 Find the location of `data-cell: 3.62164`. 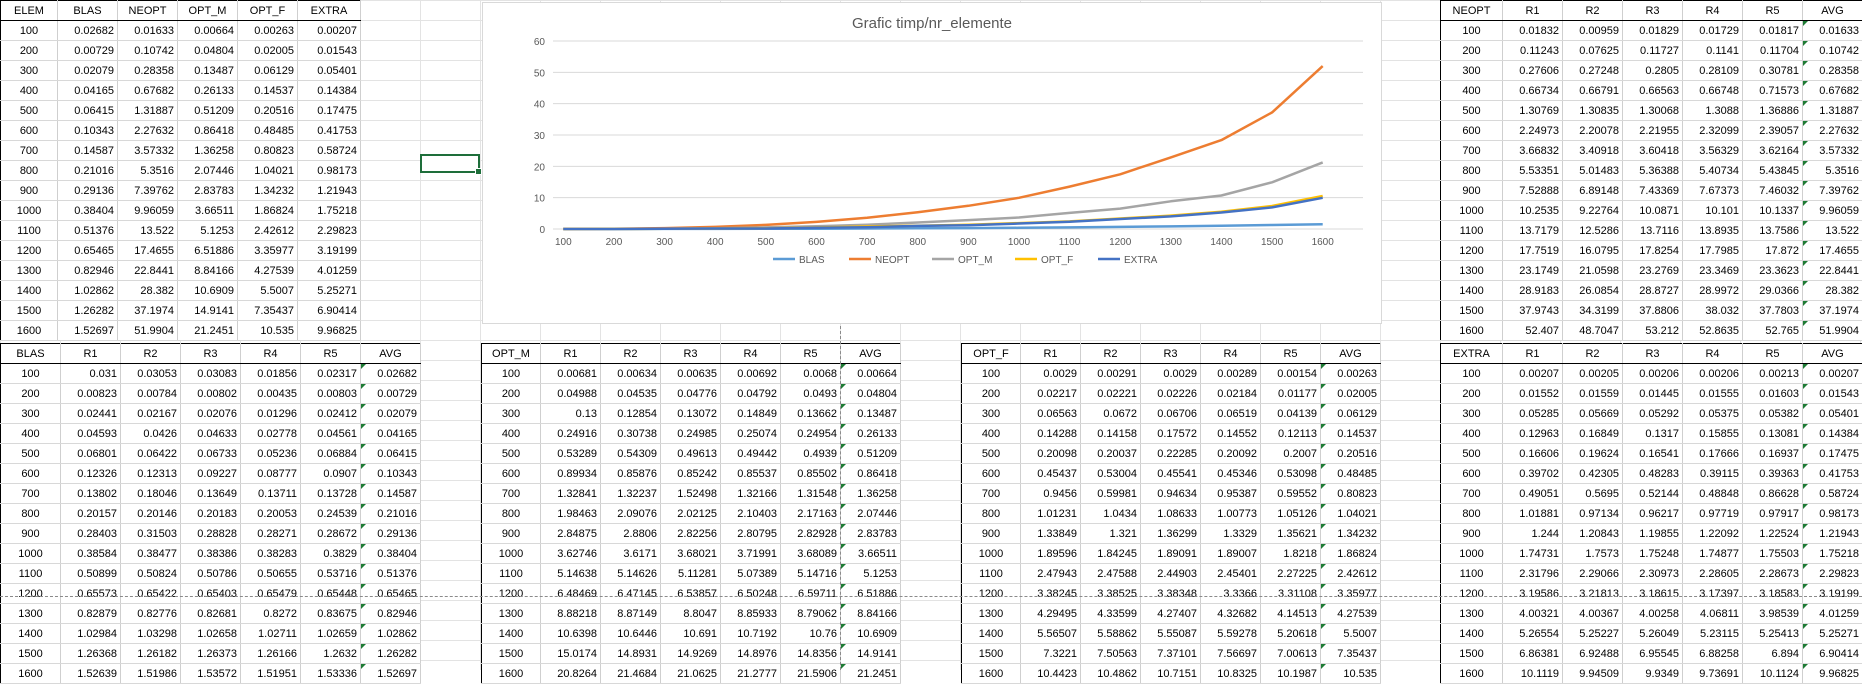

data-cell: 3.62164 is located at coordinates (1773, 151).